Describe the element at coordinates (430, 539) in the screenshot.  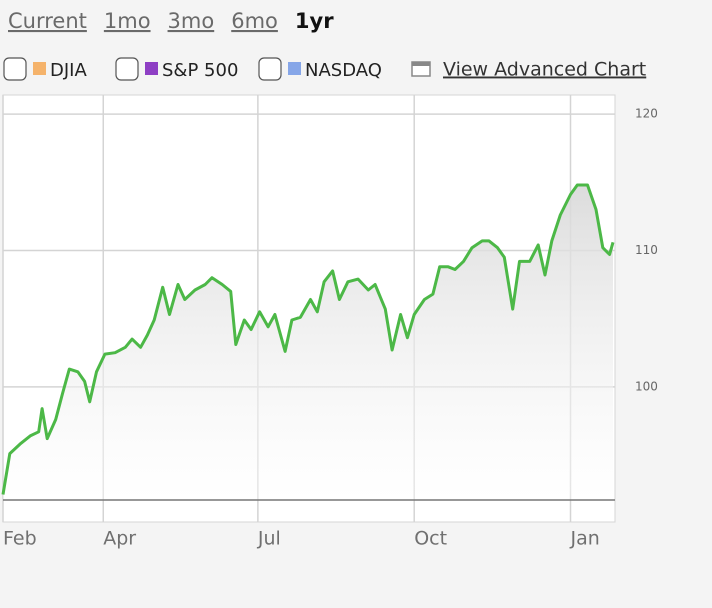
I see `x-tick-label: Oct` at that location.